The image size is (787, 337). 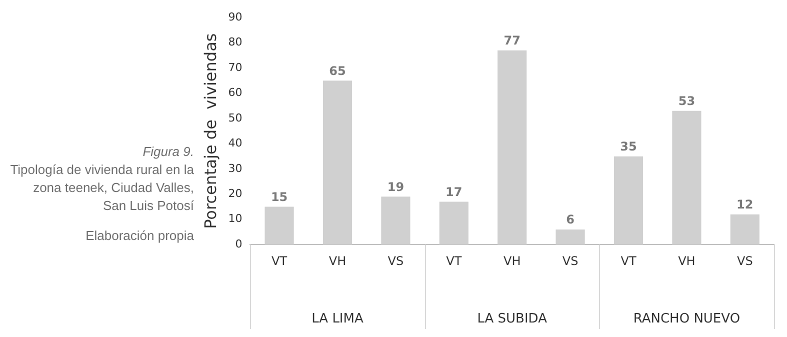 What do you see at coordinates (628, 146) in the screenshot?
I see `data-label: 35` at bounding box center [628, 146].